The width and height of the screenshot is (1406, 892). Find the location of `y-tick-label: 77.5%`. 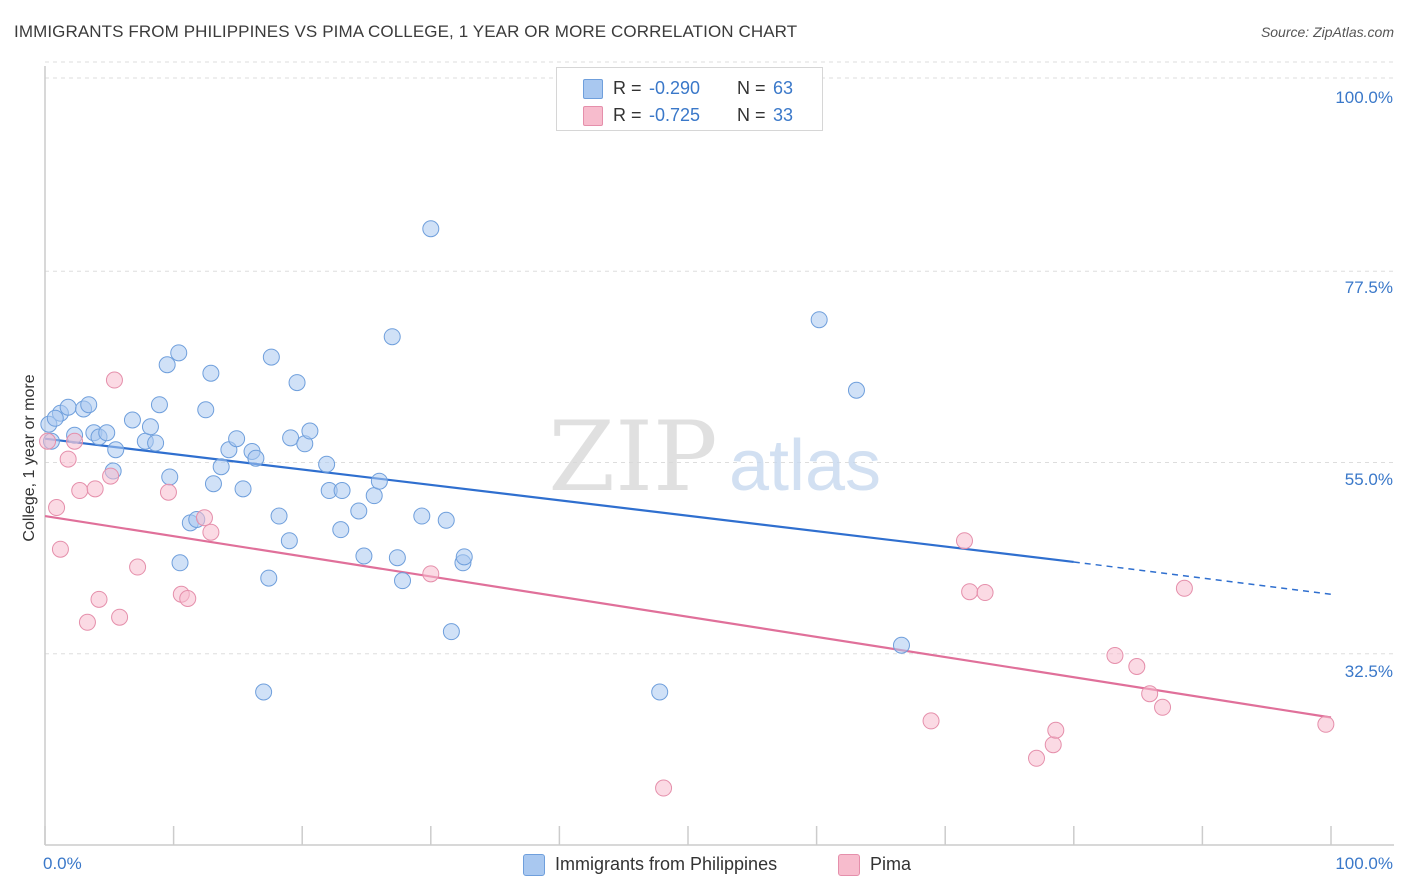

y-tick-label: 77.5% is located at coordinates (1369, 287).